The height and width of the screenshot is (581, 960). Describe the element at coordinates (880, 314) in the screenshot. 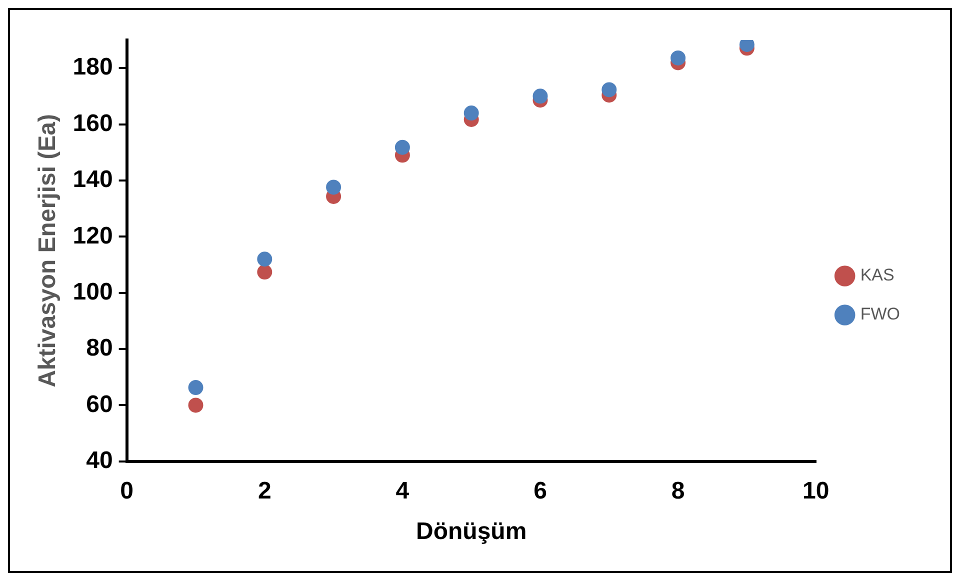

I see `legend-label: FWO` at that location.